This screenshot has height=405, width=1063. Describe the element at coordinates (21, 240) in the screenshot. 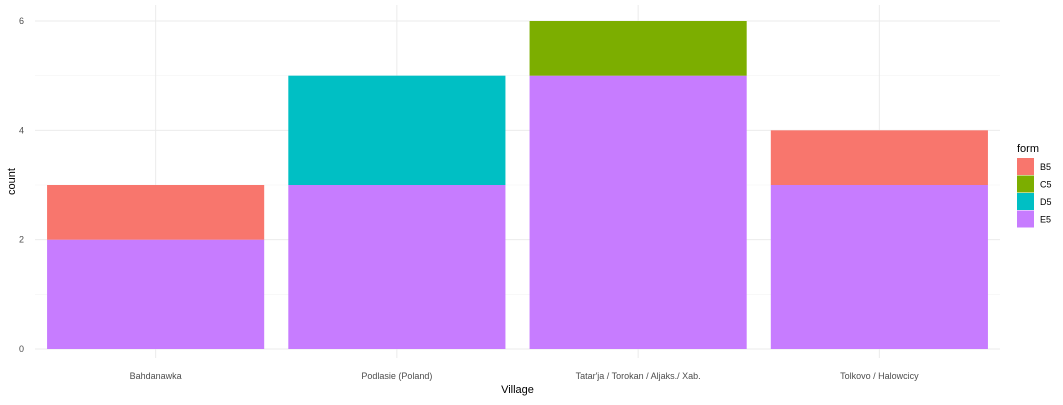

I see `y-tick-label: 2` at that location.